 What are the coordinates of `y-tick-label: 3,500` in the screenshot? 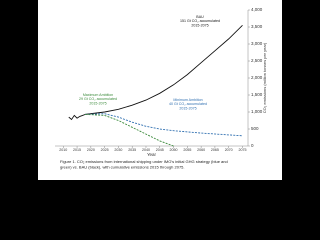 It's located at (257, 26).